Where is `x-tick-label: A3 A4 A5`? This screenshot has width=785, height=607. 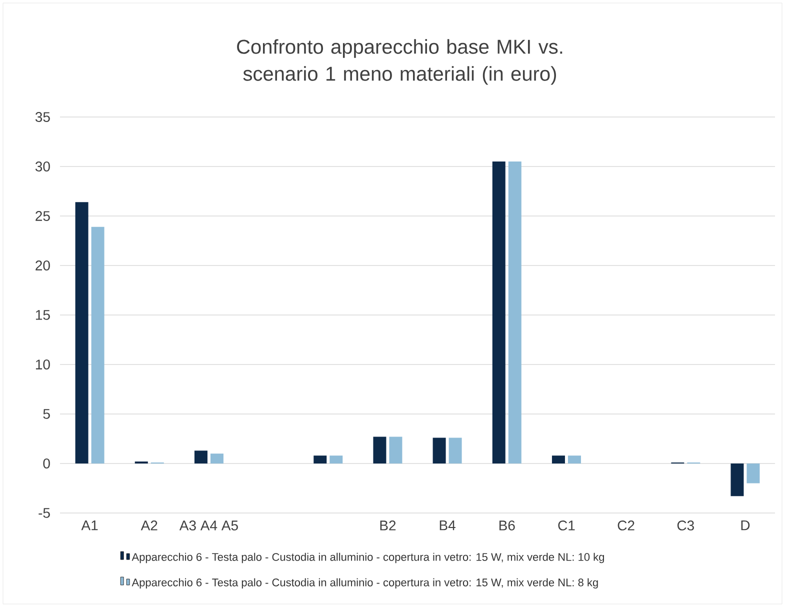
x-tick-label: A3 A4 A5 is located at coordinates (208, 525).